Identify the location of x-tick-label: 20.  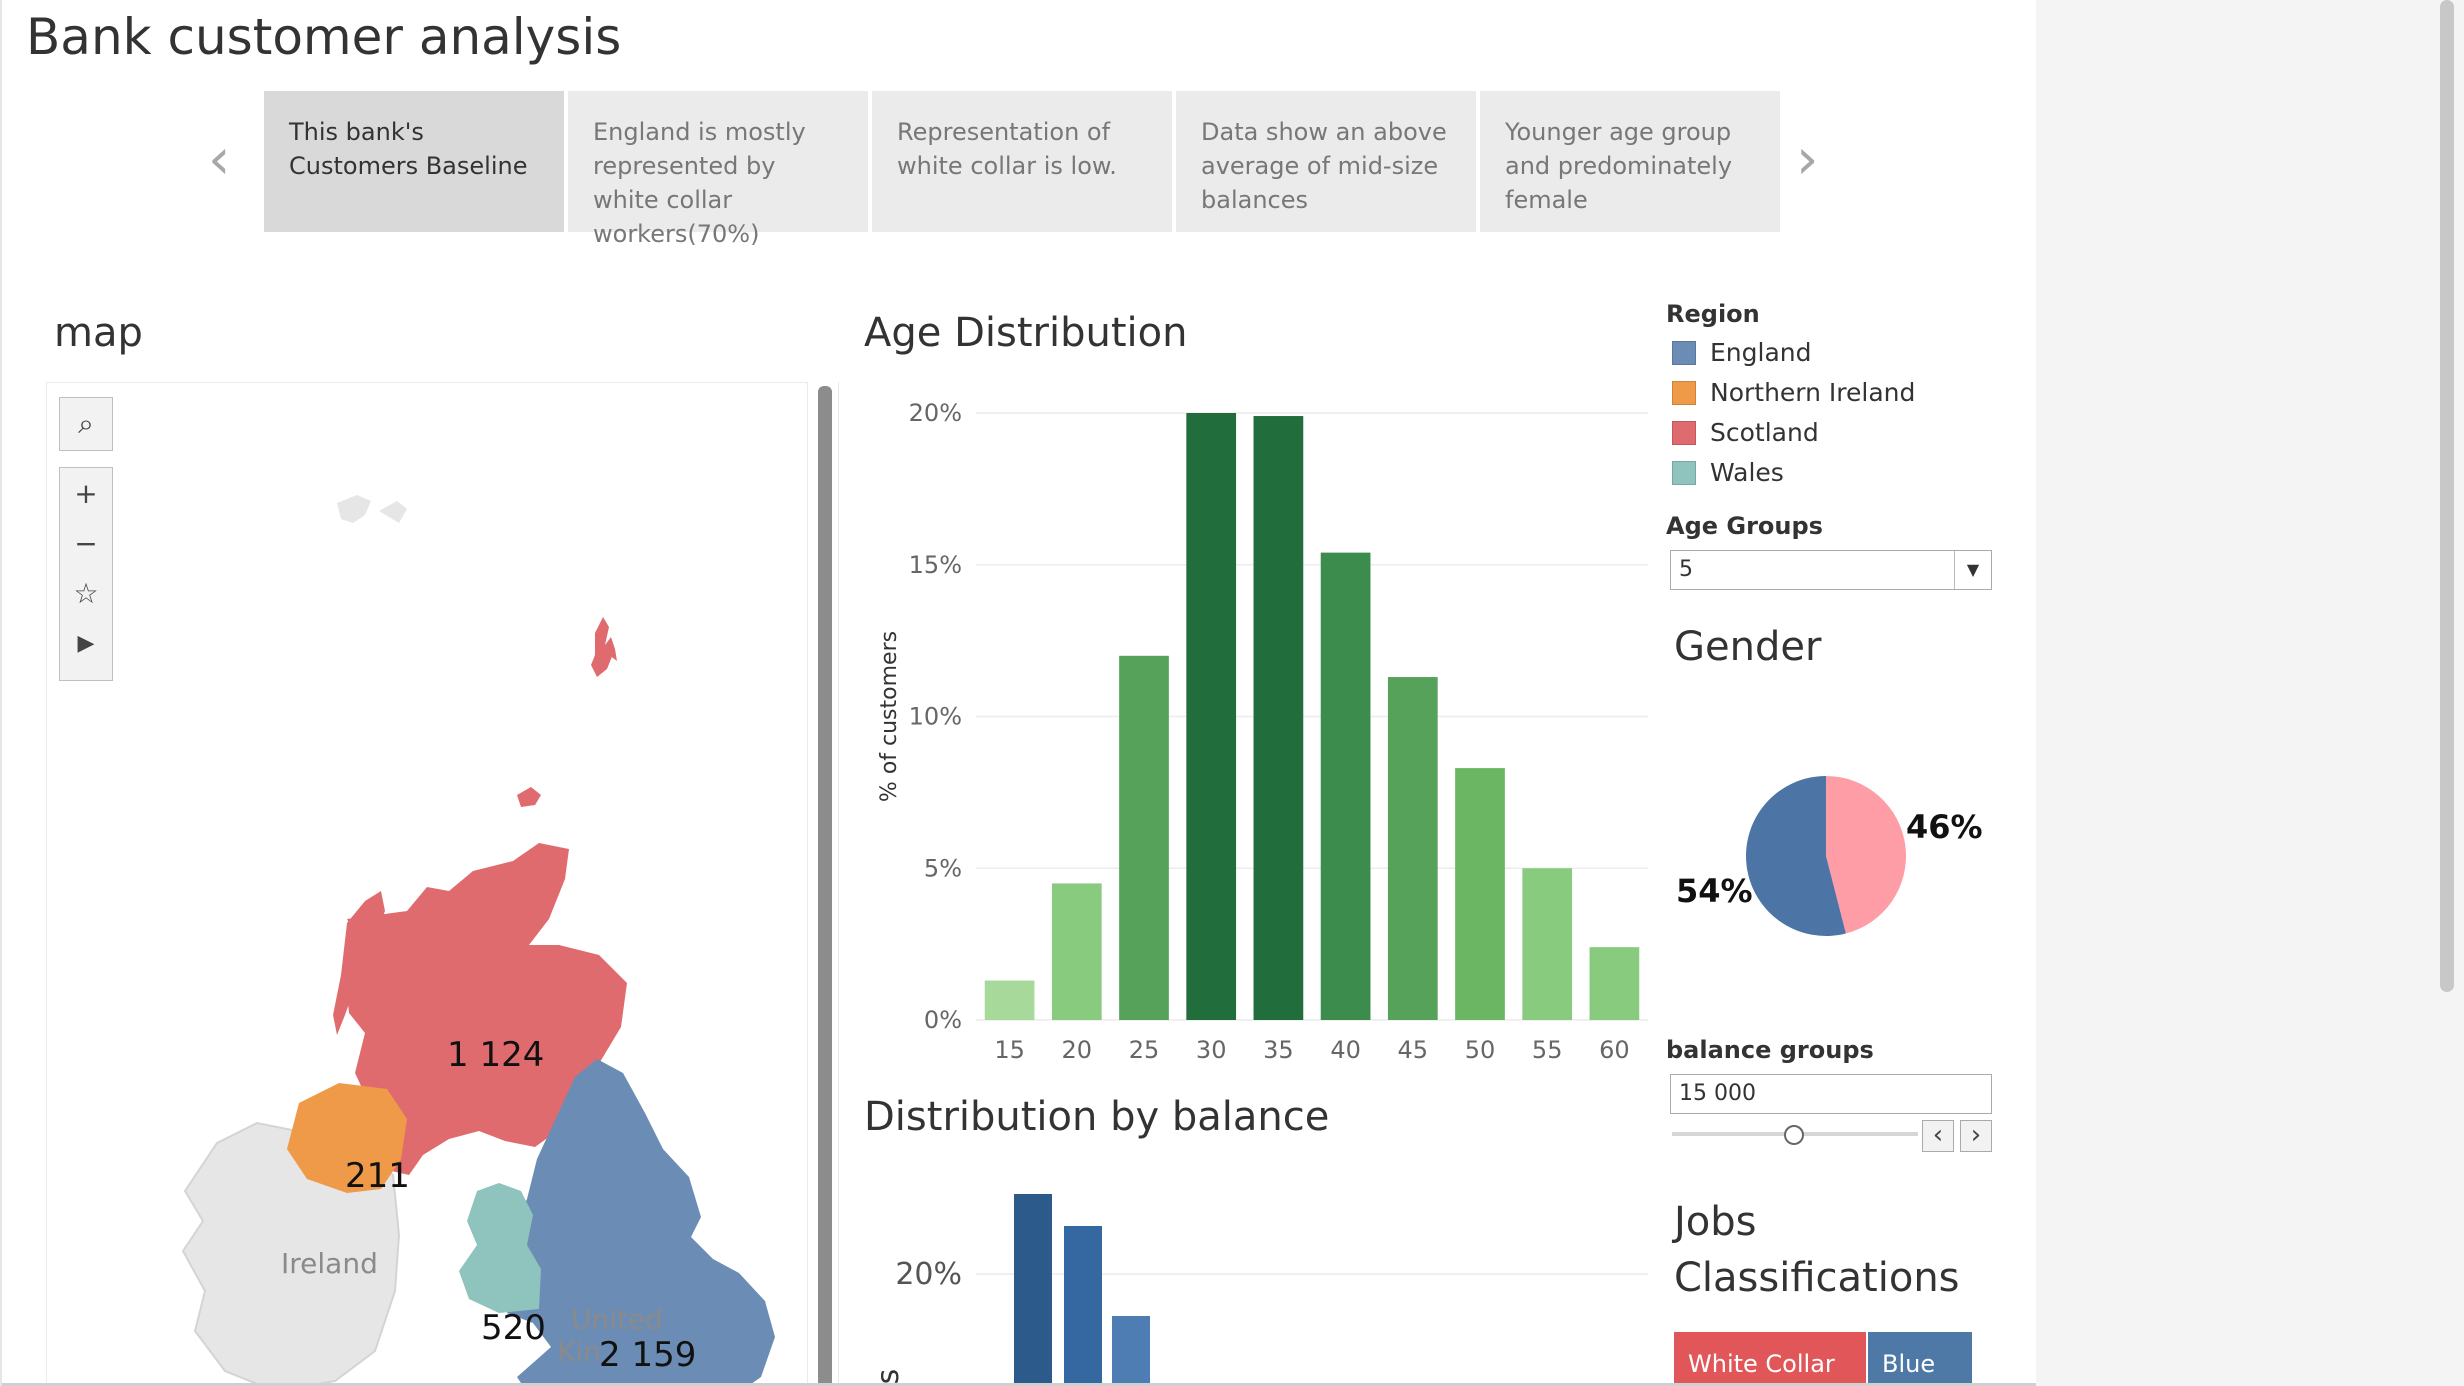
(1077, 1050).